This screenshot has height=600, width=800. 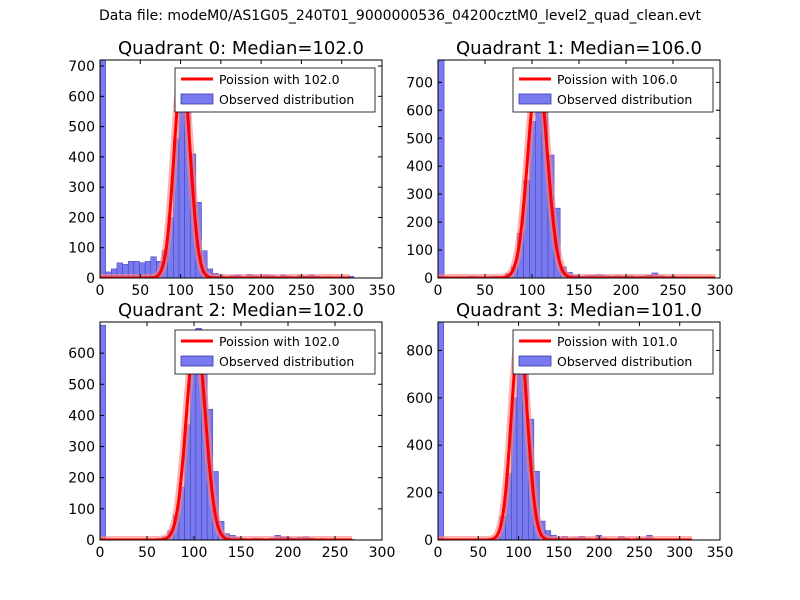 I want to click on poisson-curve, so click(x=226, y=436).